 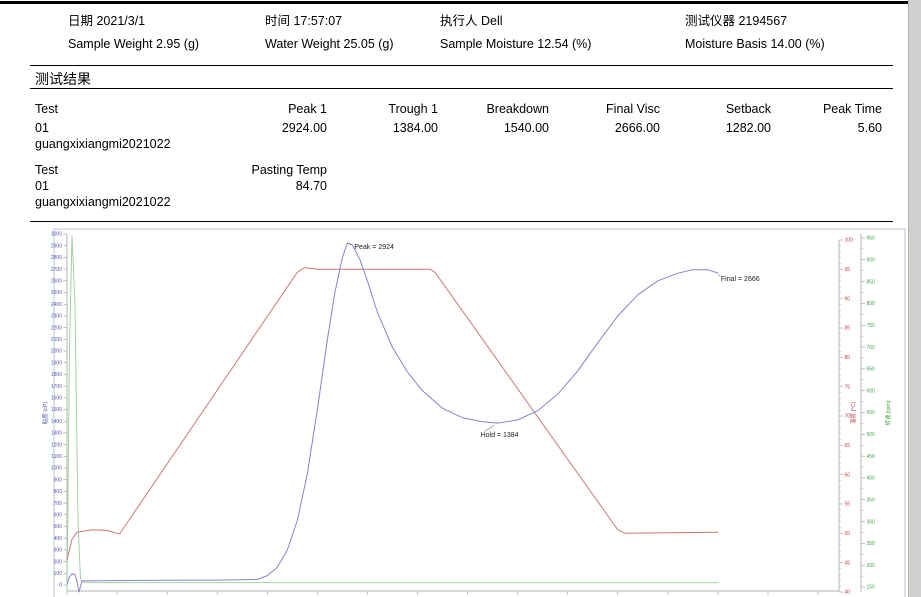 What do you see at coordinates (56, 434) in the screenshot?
I see `svg-text: 1300` at bounding box center [56, 434].